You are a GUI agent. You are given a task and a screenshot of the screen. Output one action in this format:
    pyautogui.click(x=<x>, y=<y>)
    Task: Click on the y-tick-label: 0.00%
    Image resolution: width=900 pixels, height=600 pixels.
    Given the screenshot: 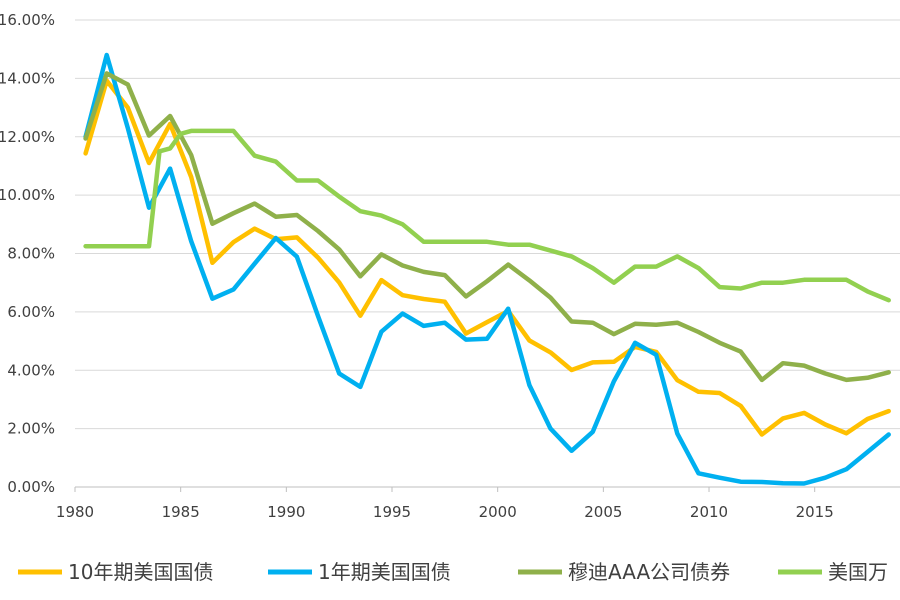 What is the action you would take?
    pyautogui.click(x=31, y=487)
    